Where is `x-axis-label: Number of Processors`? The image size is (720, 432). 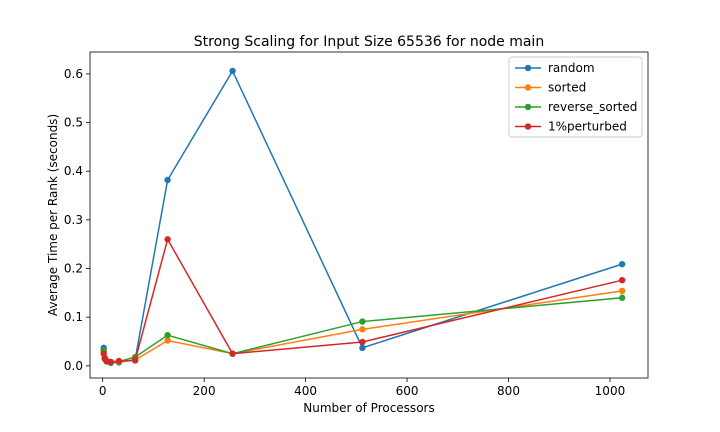 x-axis-label: Number of Processors is located at coordinates (368, 408).